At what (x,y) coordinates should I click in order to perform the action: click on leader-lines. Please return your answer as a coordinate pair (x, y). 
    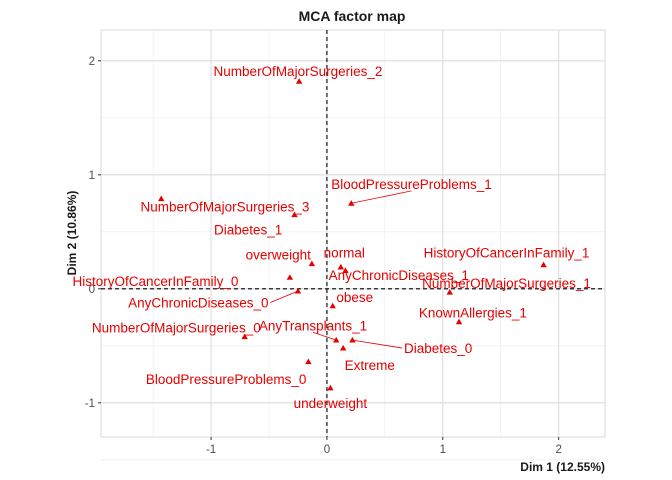
    Looking at the image, I should click on (341, 269).